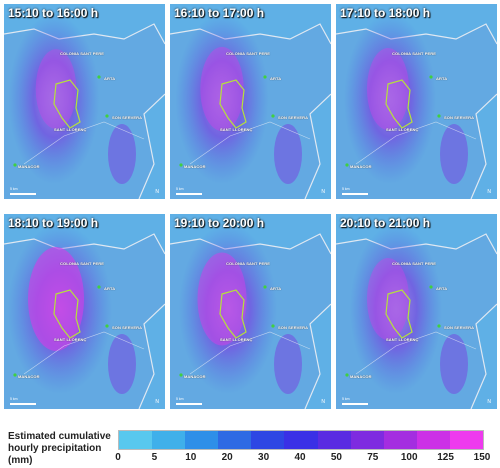 The width and height of the screenshot is (500, 468). What do you see at coordinates (154, 457) in the screenshot?
I see `legend-tick-label: 5` at bounding box center [154, 457].